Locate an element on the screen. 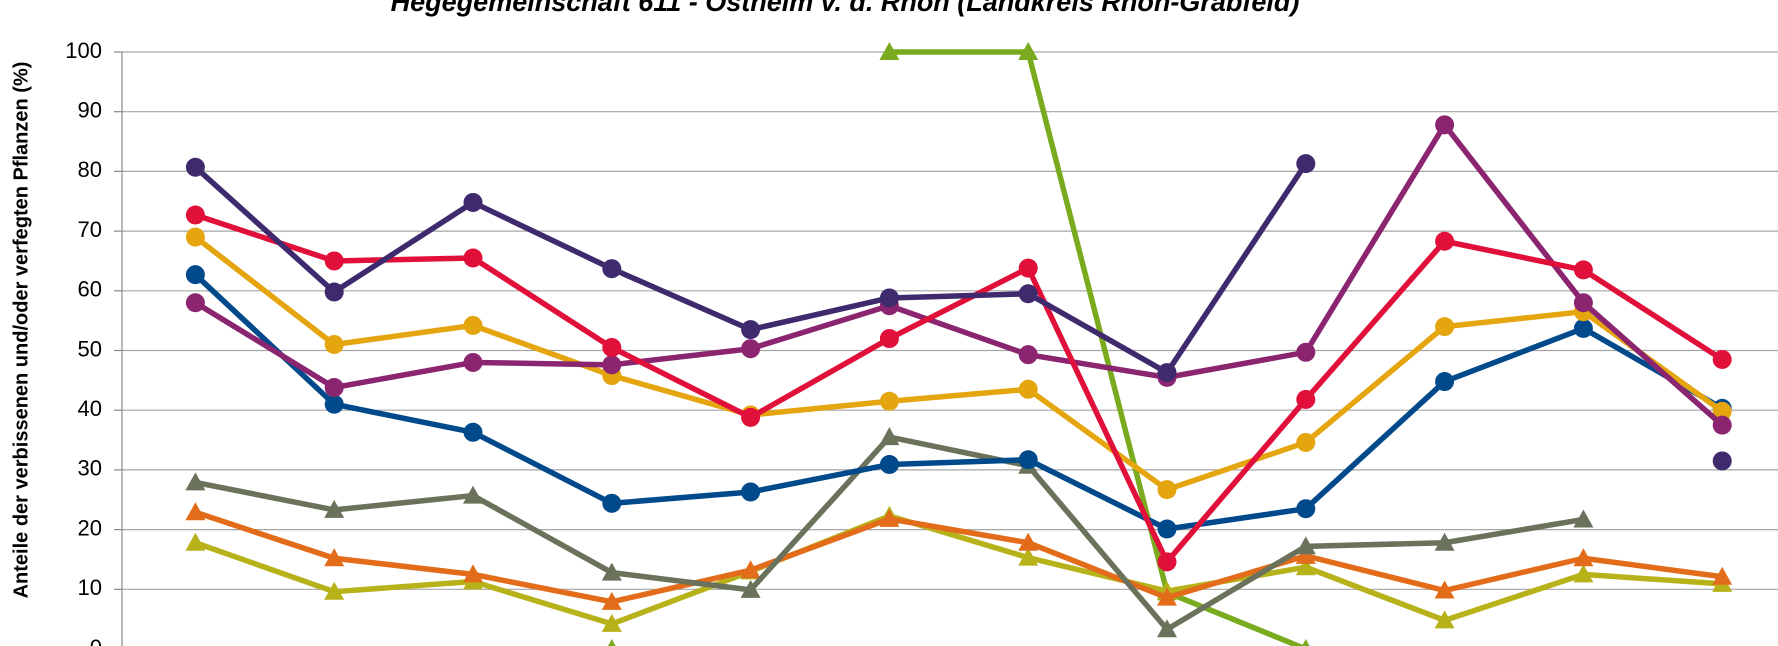 The width and height of the screenshot is (1778, 646). y-tick-label: 30 is located at coordinates (90, 468).